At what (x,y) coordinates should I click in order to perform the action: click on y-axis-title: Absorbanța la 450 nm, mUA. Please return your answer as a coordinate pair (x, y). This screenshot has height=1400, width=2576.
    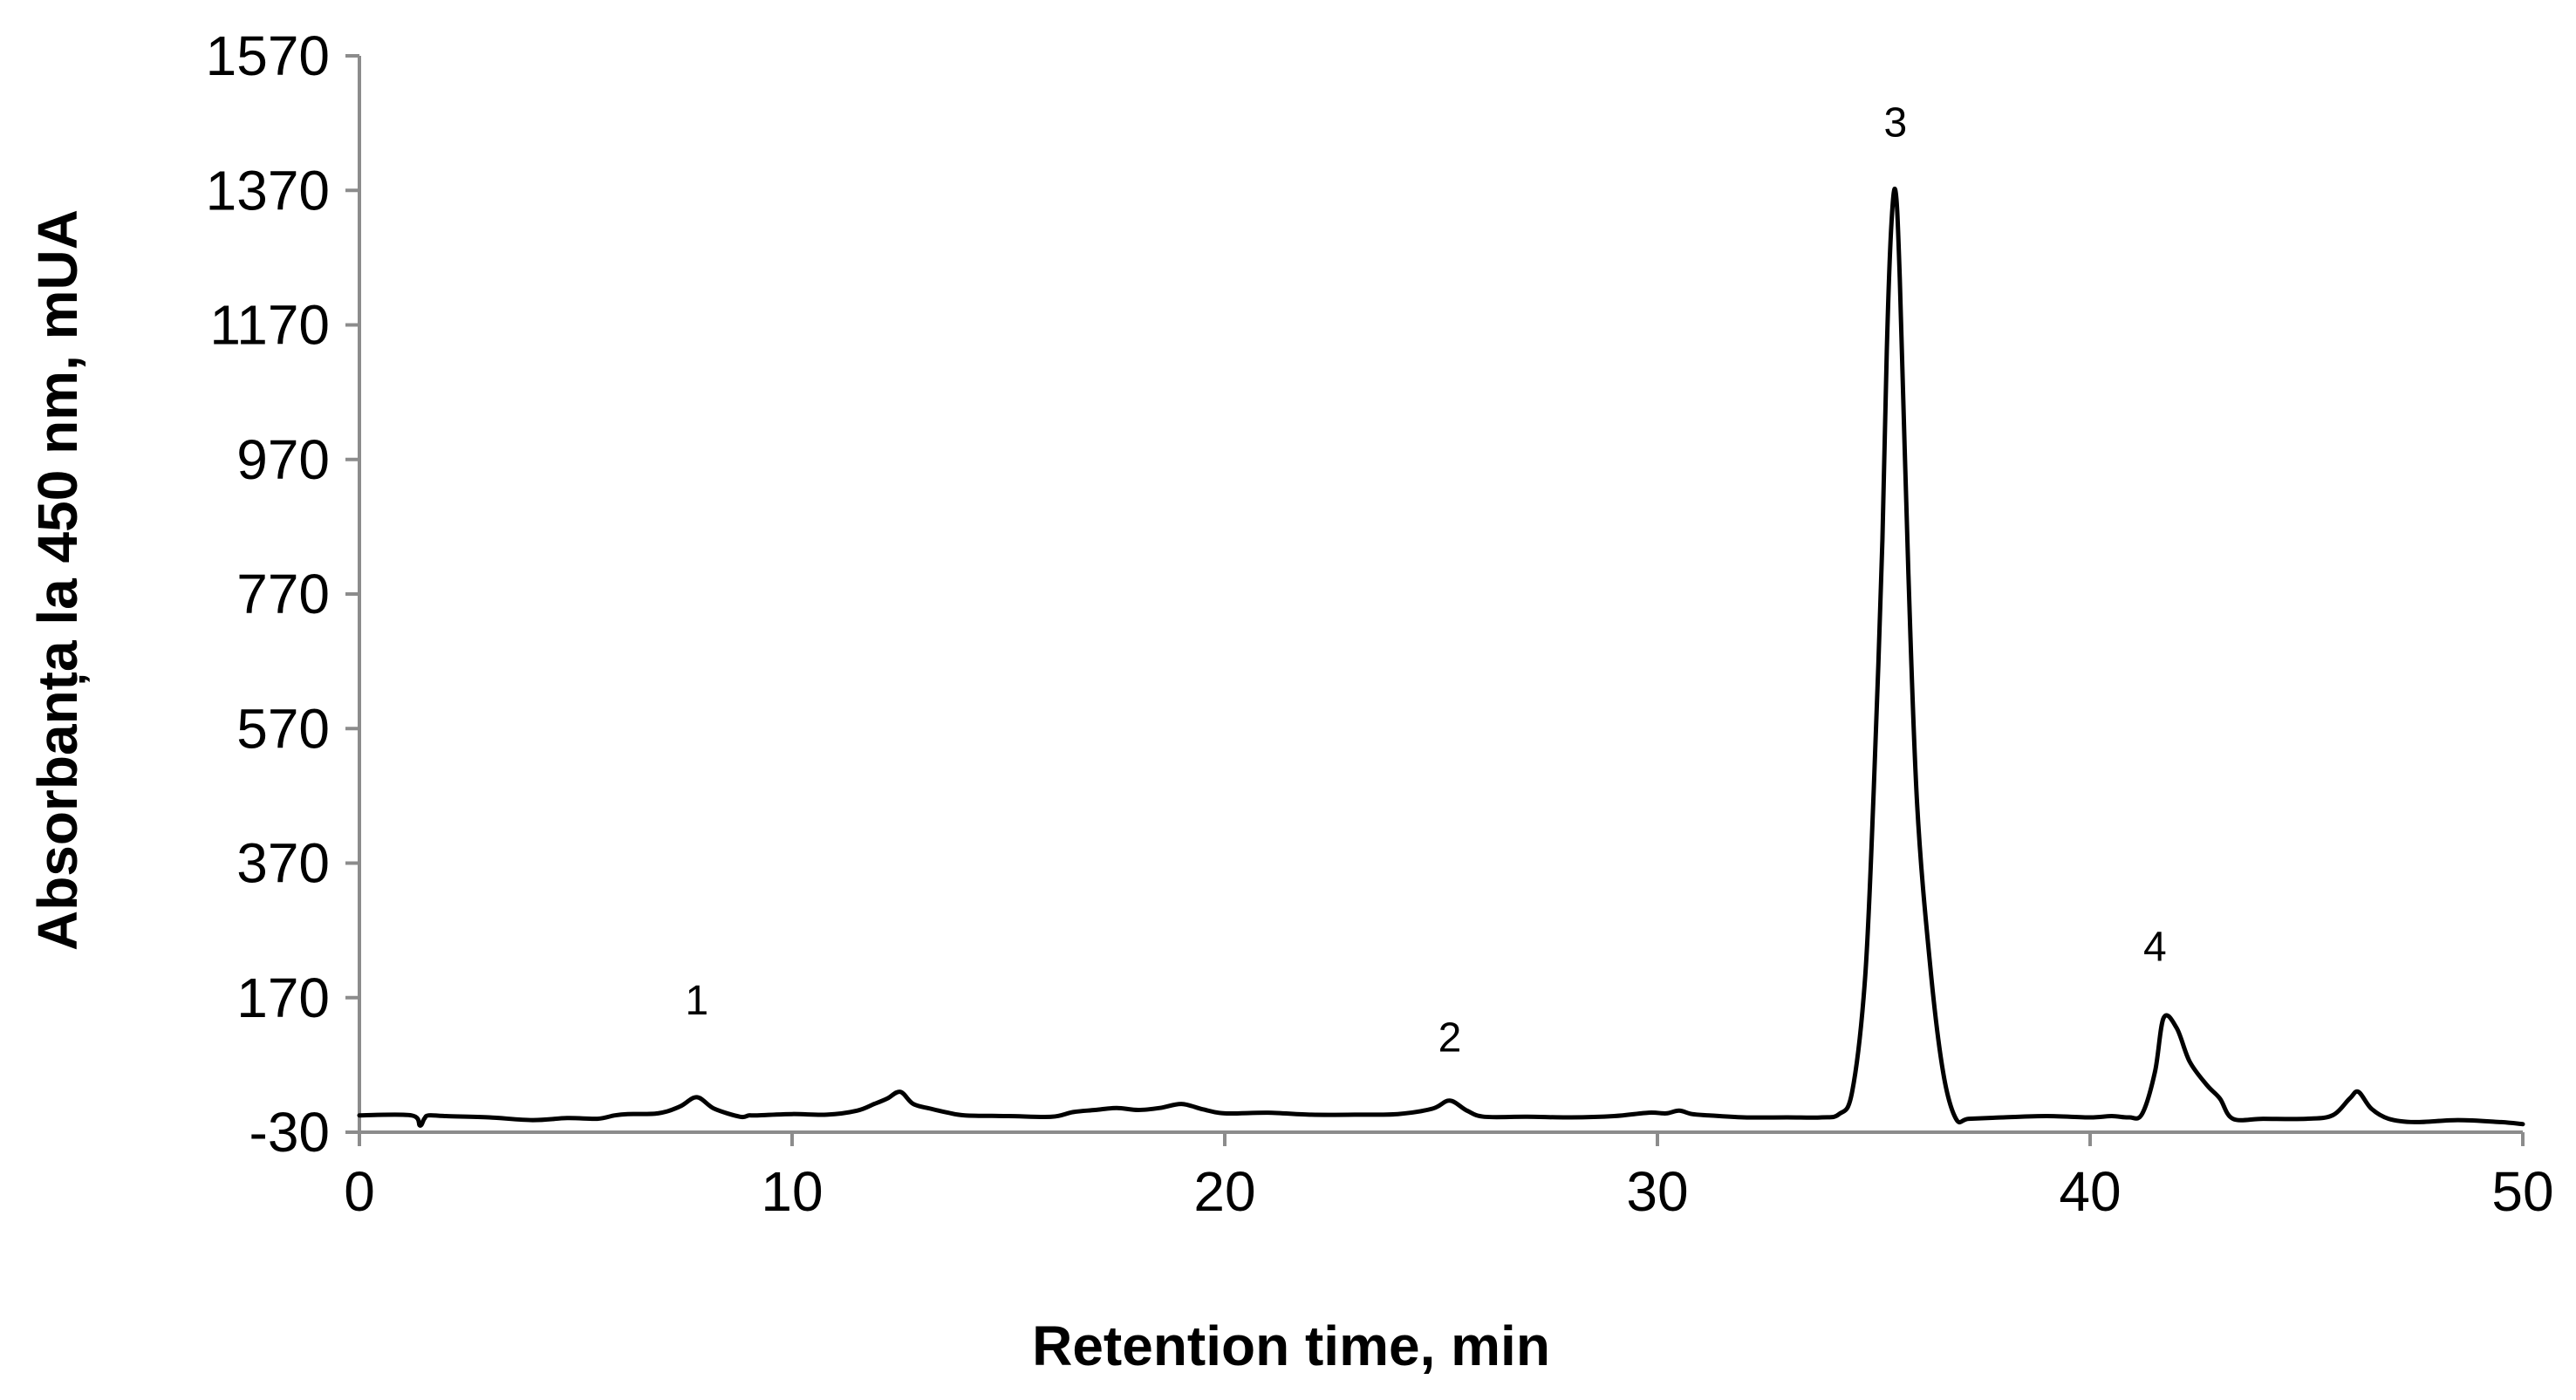
    Looking at the image, I should click on (58, 580).